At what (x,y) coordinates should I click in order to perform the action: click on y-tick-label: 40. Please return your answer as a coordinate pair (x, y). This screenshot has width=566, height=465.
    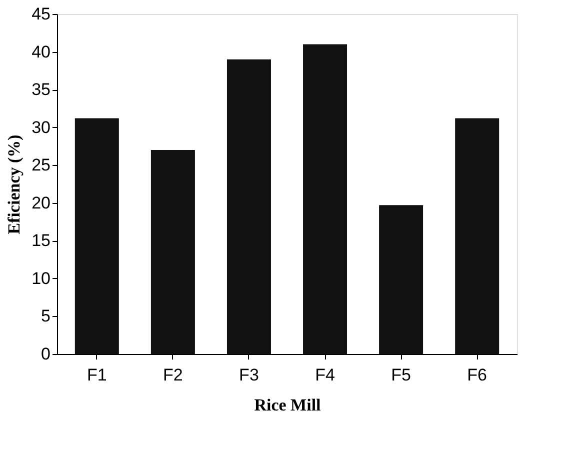
    Looking at the image, I should click on (41, 52).